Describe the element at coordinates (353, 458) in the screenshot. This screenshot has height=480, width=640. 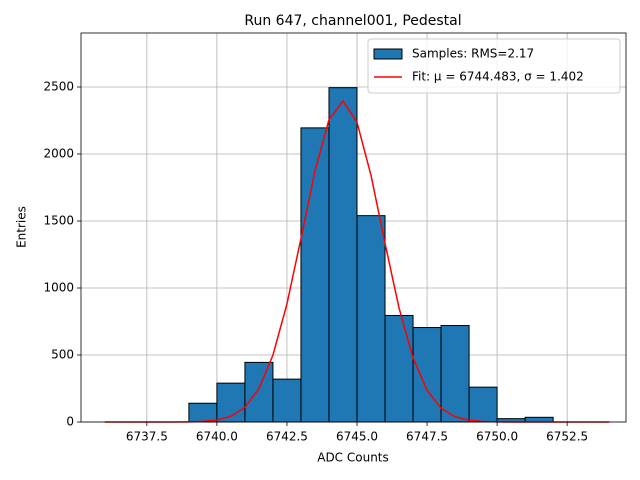
I see `x-axis-label: ADC Counts` at that location.